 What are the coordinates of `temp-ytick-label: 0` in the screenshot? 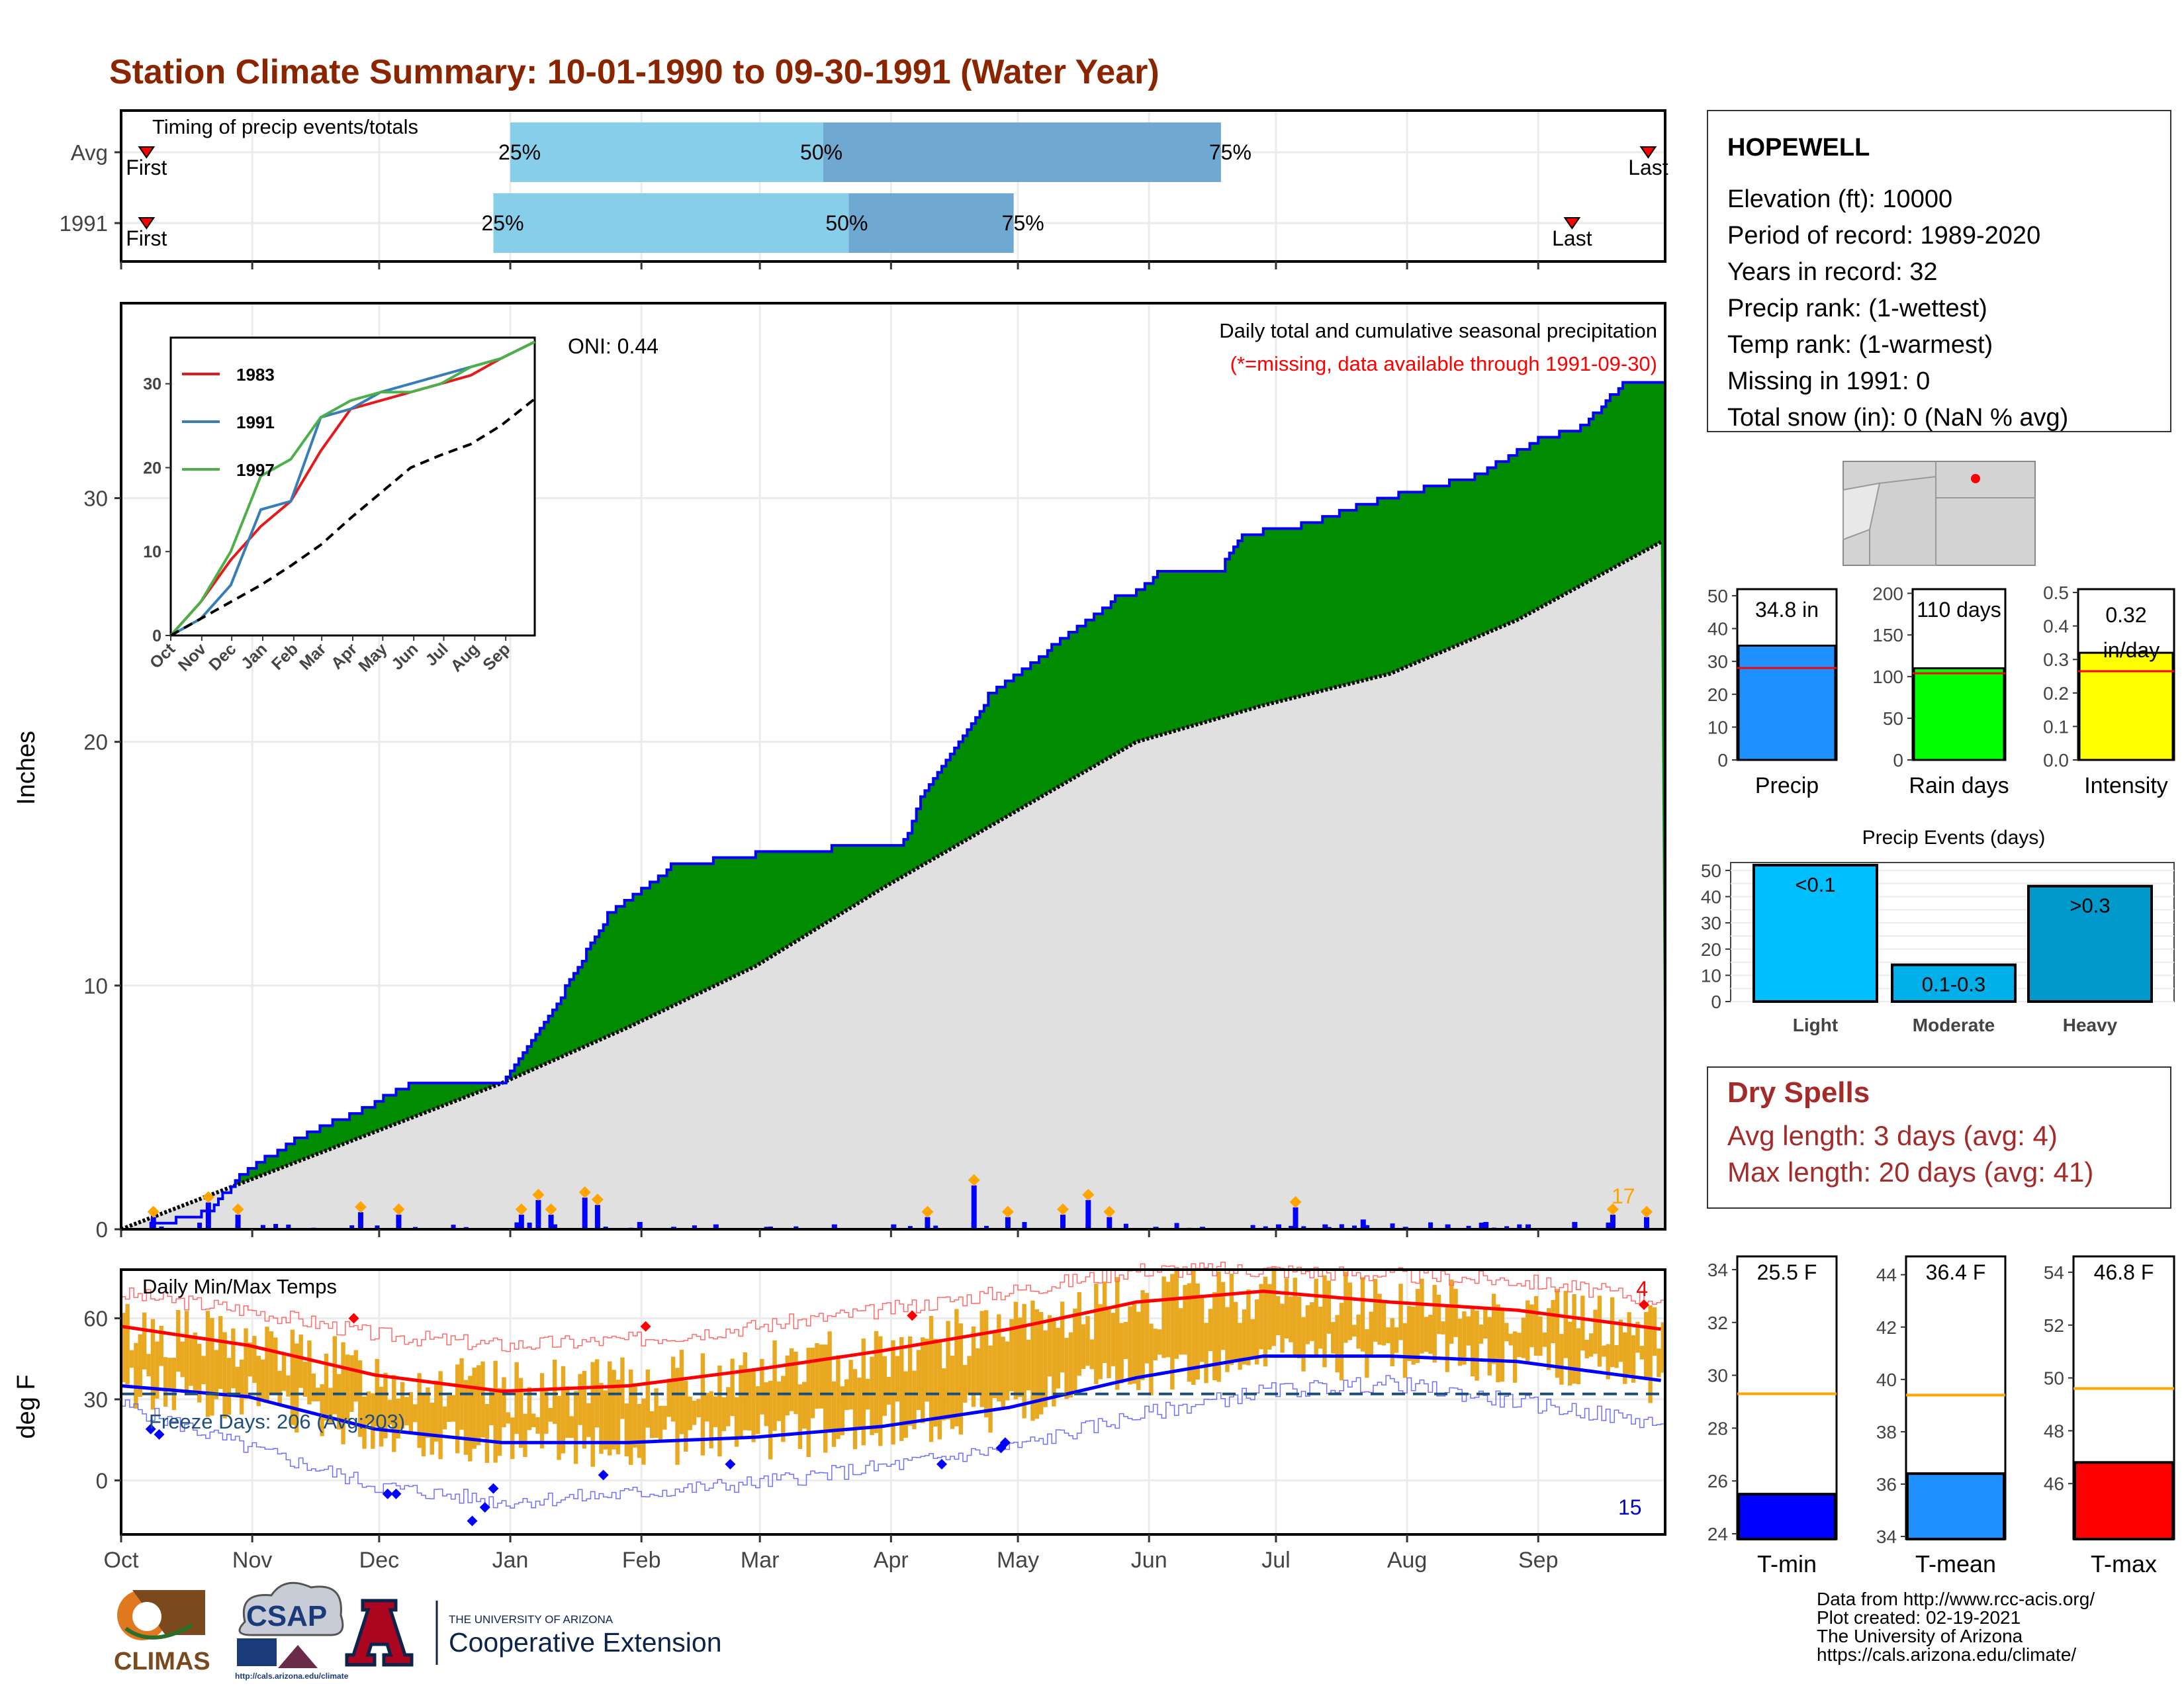 It's located at (102, 1480).